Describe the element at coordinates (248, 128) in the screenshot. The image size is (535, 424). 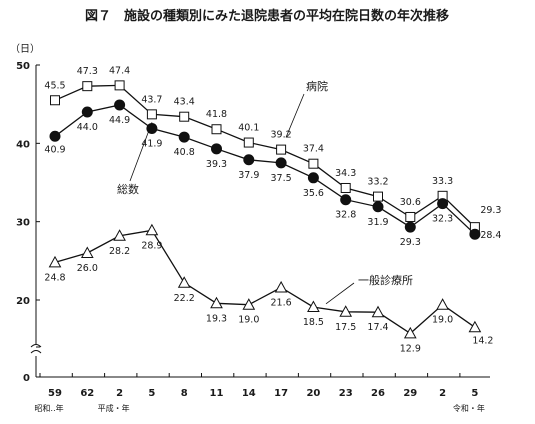
I see `data-label: 40.1` at that location.